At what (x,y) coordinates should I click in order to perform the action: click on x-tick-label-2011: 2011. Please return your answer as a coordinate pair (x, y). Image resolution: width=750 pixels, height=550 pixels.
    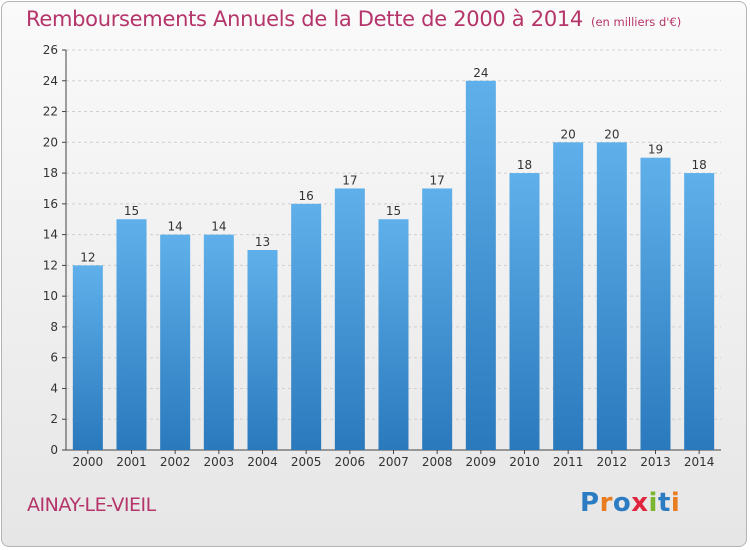
    Looking at the image, I should click on (568, 462).